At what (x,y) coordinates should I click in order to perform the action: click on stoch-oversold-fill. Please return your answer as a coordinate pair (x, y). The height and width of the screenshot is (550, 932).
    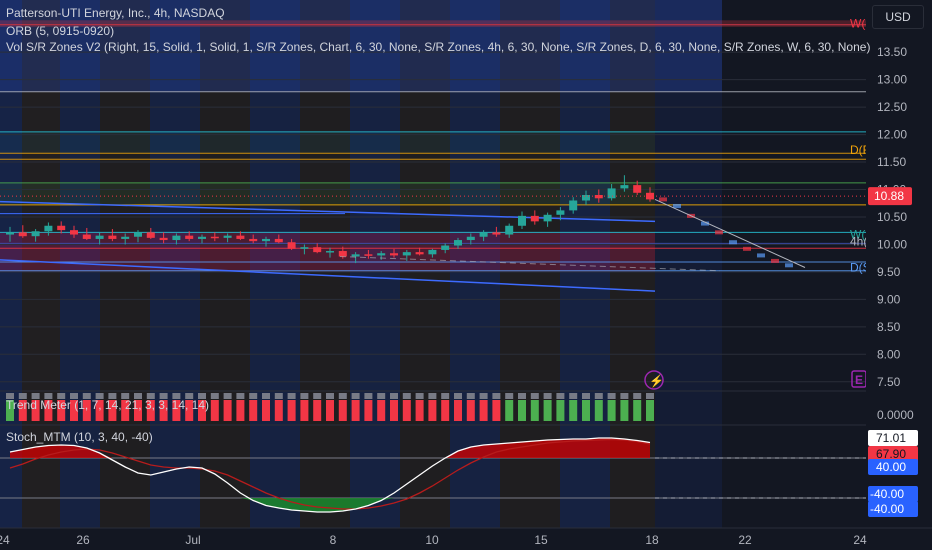
    Looking at the image, I should click on (330, 505).